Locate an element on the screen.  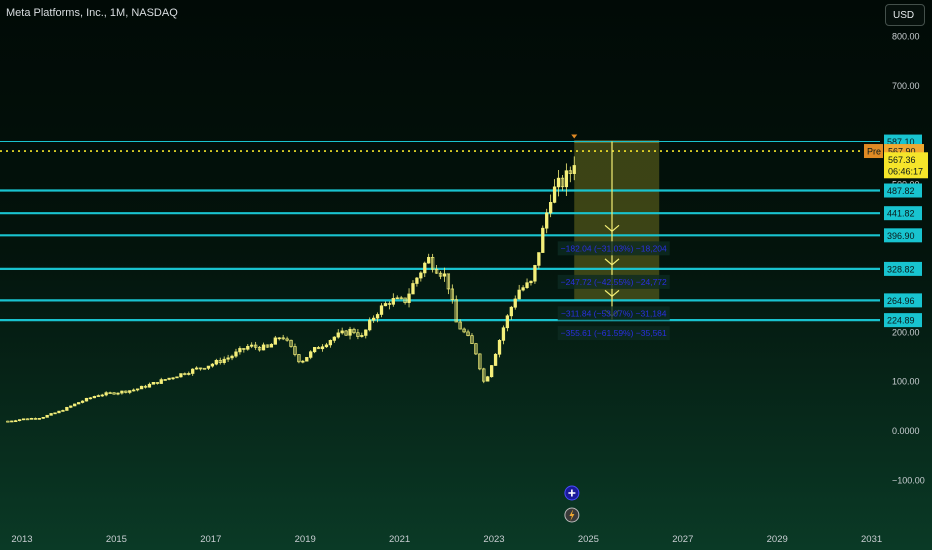
last-price-bg is located at coordinates (906, 165).